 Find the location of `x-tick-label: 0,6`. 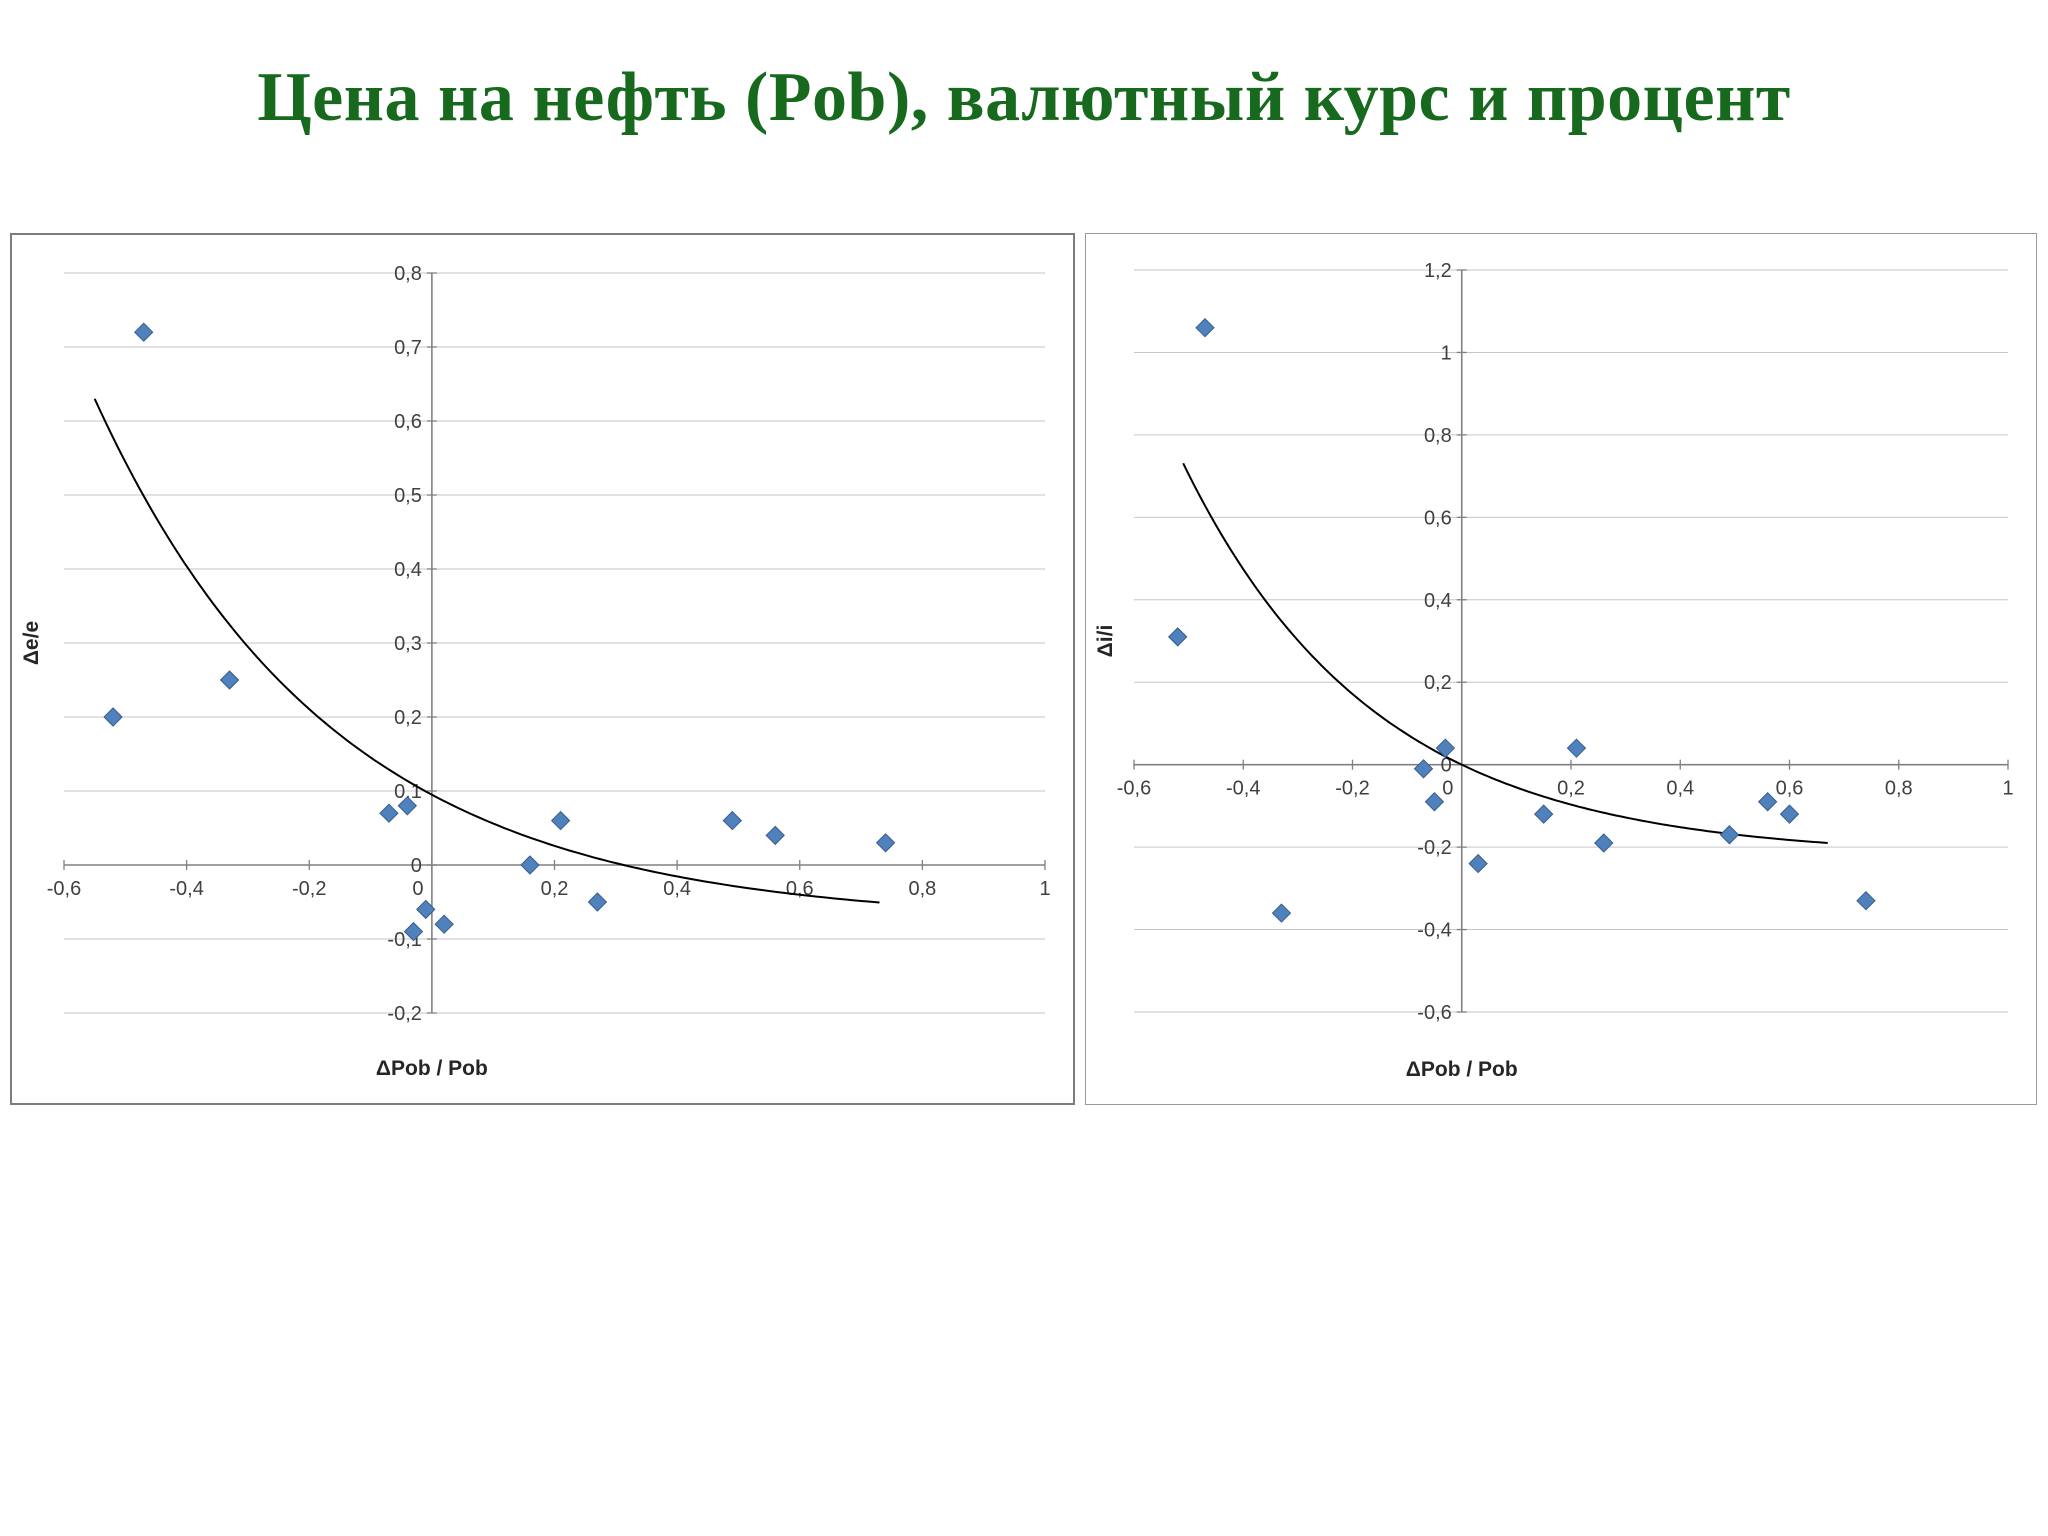

x-tick-label: 0,6 is located at coordinates (1790, 789).